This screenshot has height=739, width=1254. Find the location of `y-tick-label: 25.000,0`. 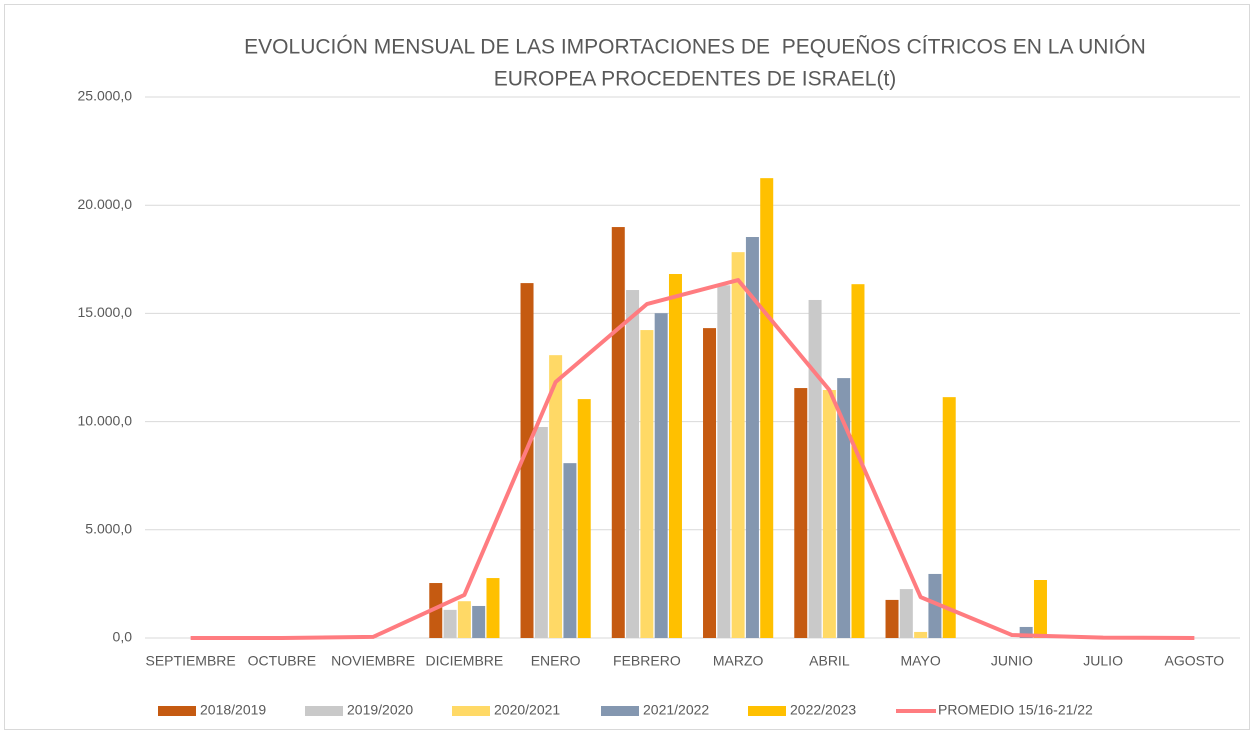

y-tick-label: 25.000,0 is located at coordinates (105, 96).